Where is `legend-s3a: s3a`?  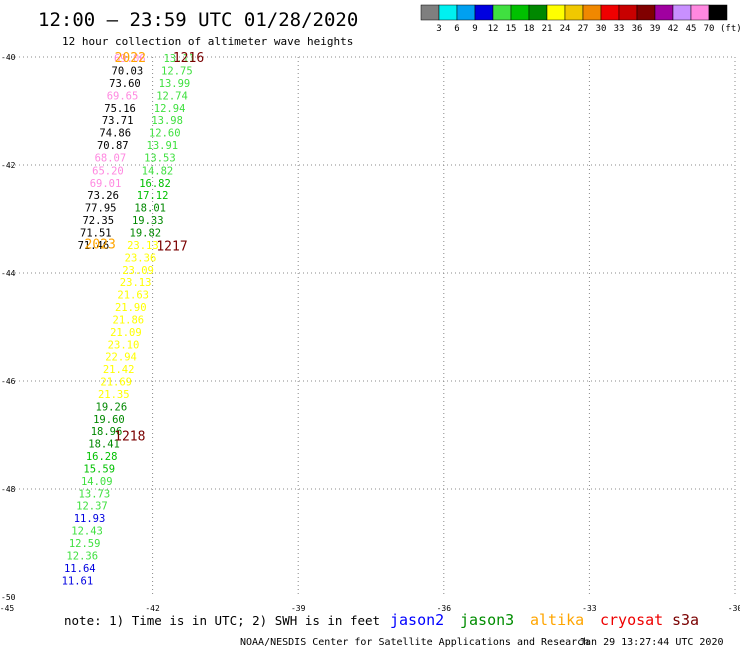 legend-s3a: s3a is located at coordinates (685, 620).